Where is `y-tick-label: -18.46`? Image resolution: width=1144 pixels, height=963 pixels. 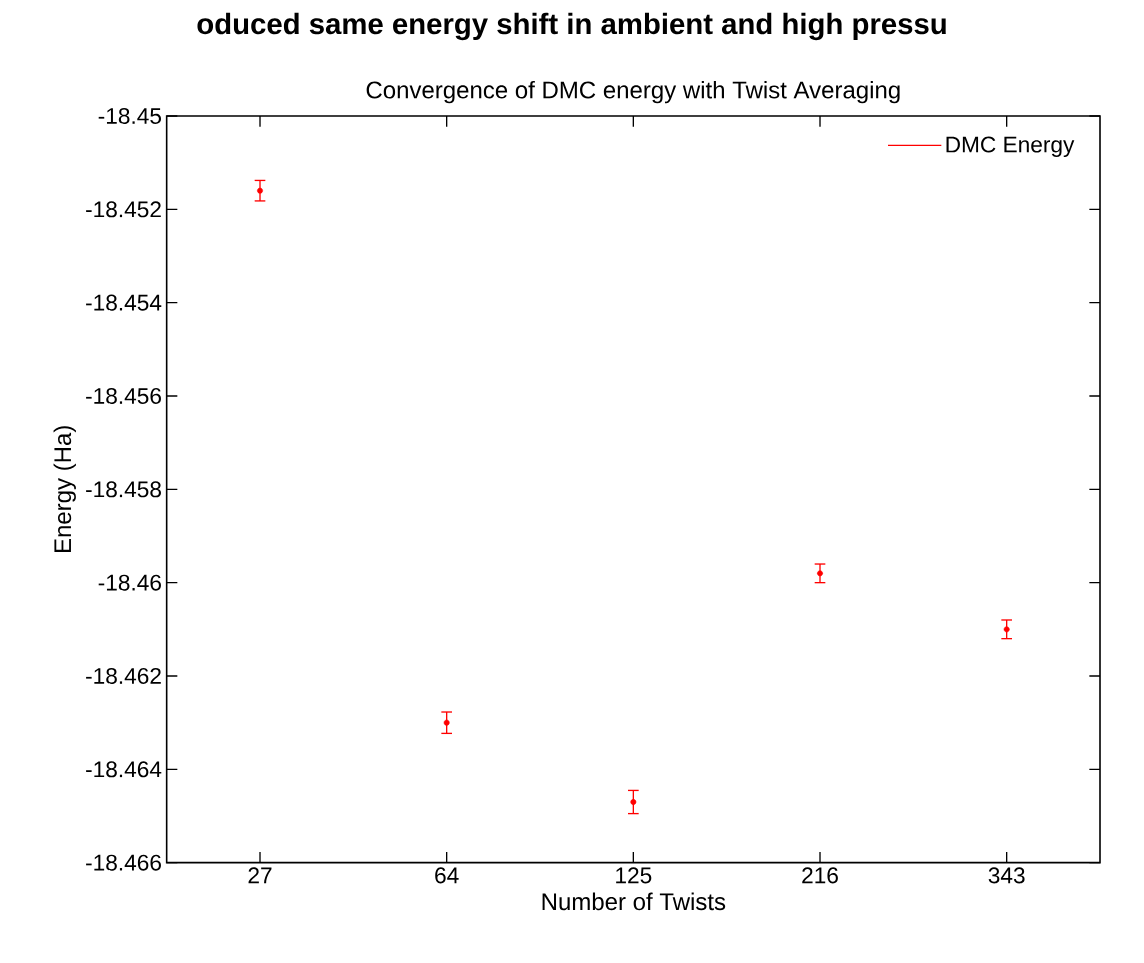
y-tick-label: -18.46 is located at coordinates (129, 582).